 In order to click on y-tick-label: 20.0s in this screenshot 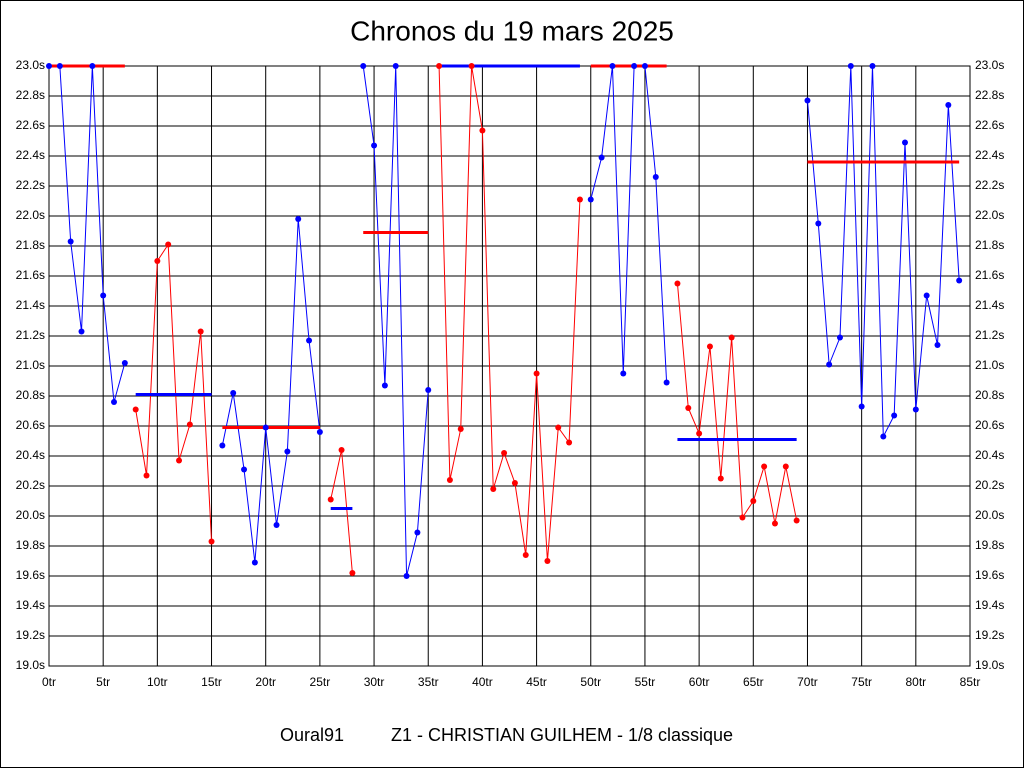, I will do `click(30, 515)`.